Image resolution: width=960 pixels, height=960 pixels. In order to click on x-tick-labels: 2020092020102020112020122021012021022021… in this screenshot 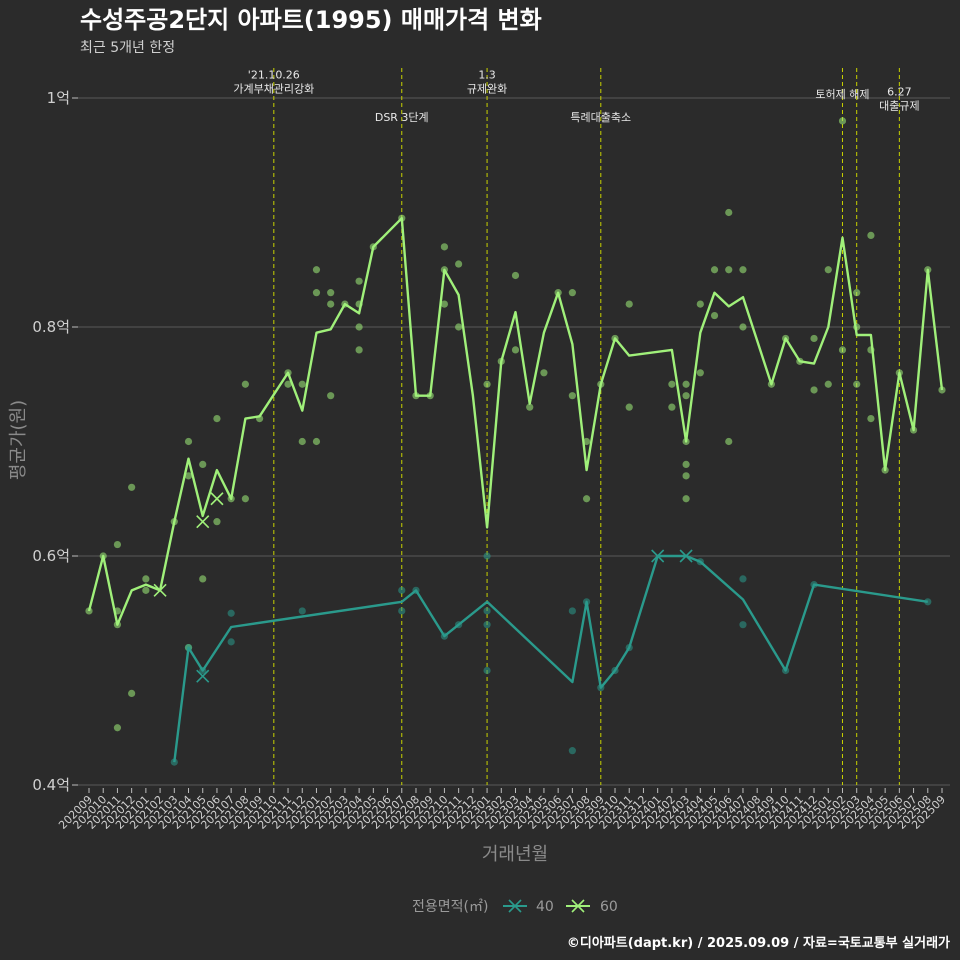, I will do `click(502, 810)`.